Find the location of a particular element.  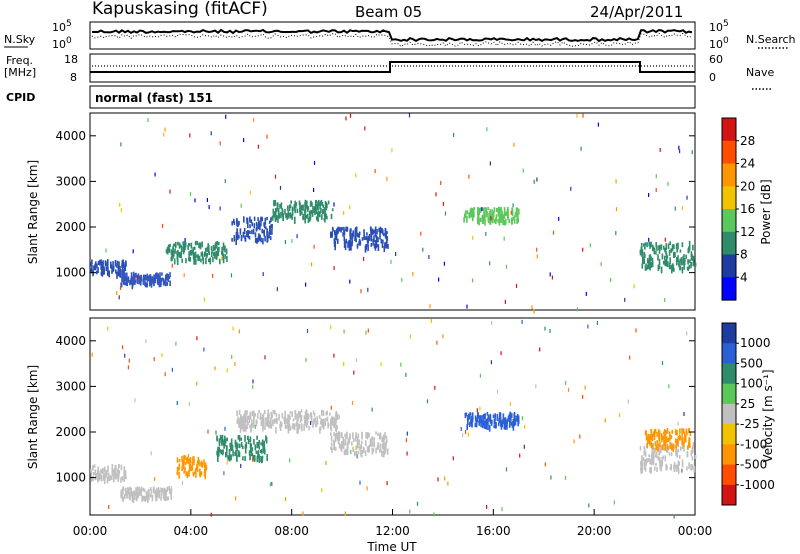

noise-tick-bottom: 100 is located at coordinates (62, 43).